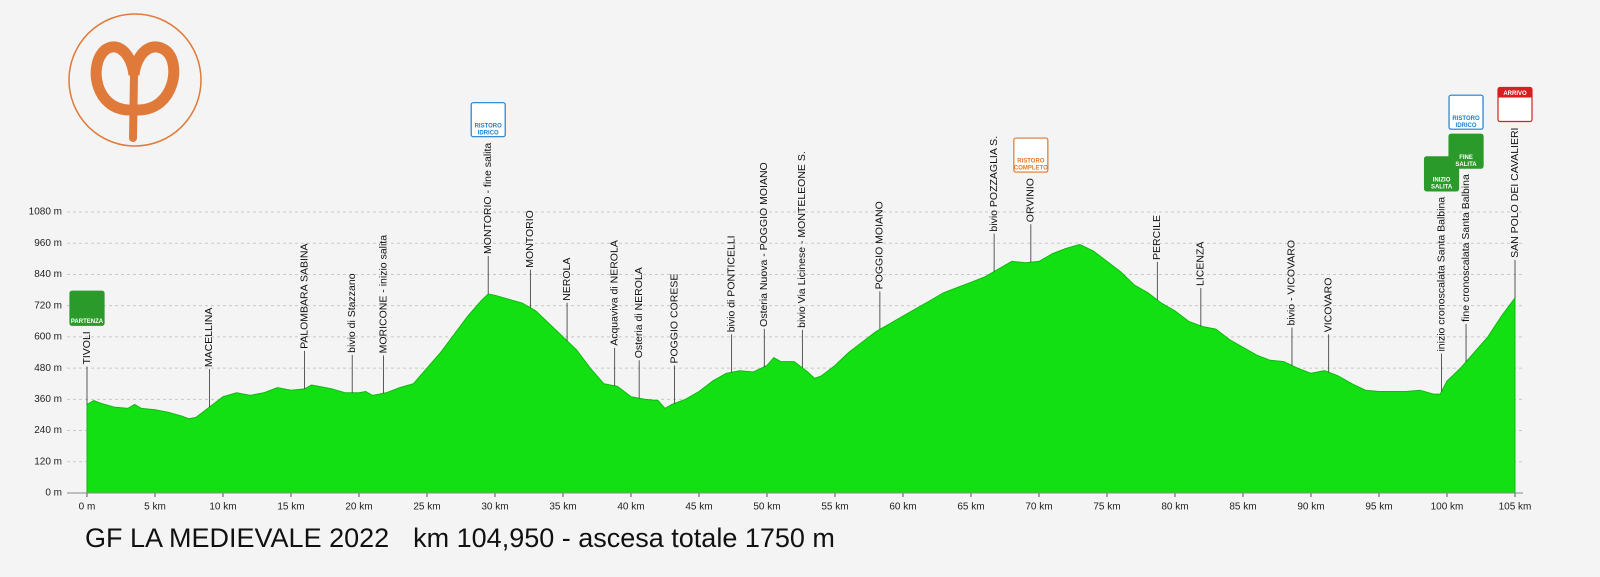  I want to click on x-tick-label: 20 km, so click(358, 507).